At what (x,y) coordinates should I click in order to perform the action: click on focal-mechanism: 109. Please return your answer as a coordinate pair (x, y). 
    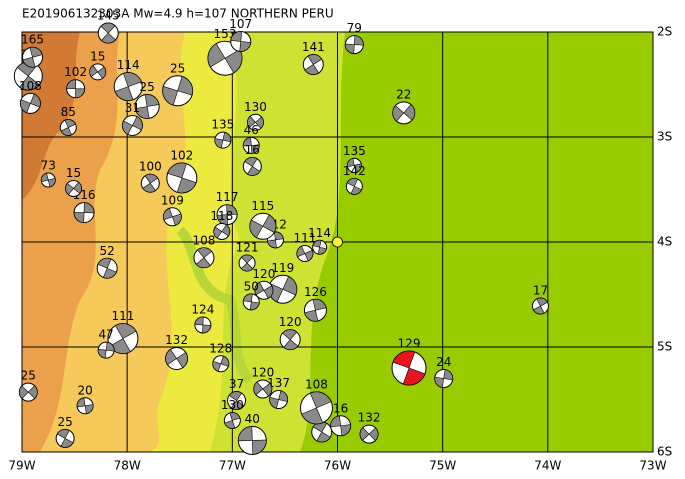
    Looking at the image, I should click on (172, 210).